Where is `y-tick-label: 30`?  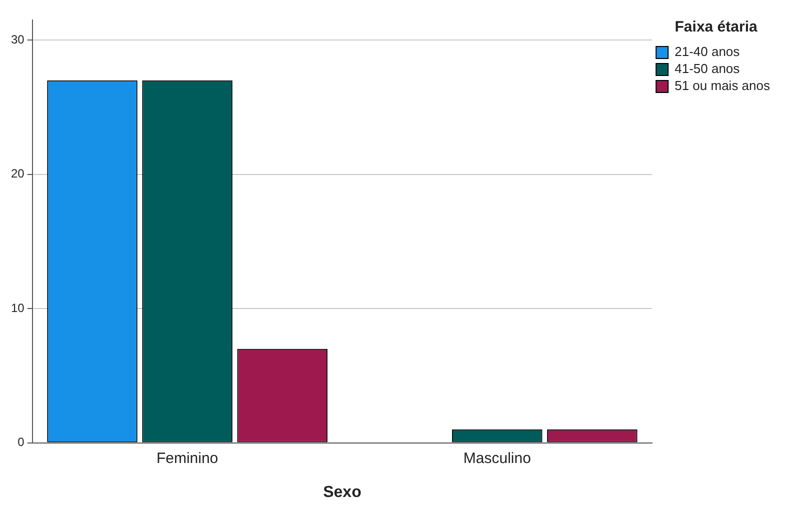
y-tick-label: 30 is located at coordinates (17, 39).